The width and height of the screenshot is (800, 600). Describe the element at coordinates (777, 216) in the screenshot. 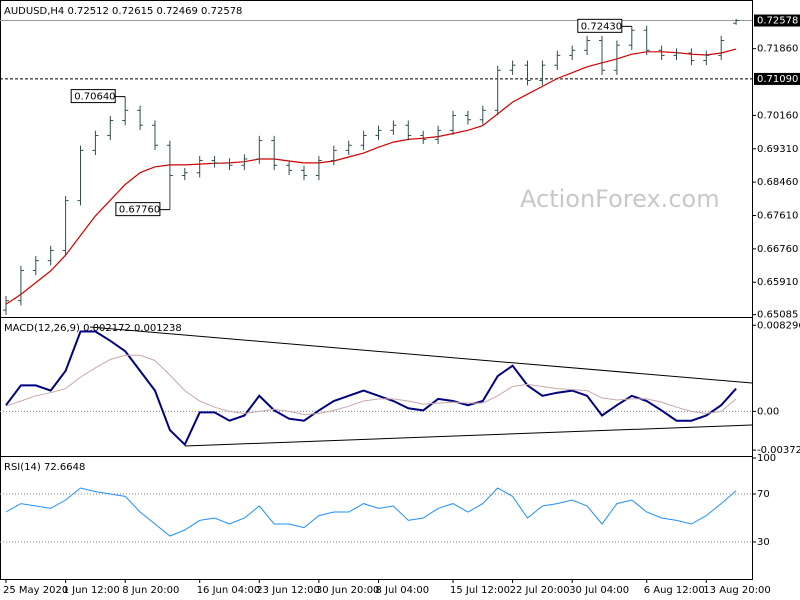

I see `y-tick-label: 0.67610` at that location.